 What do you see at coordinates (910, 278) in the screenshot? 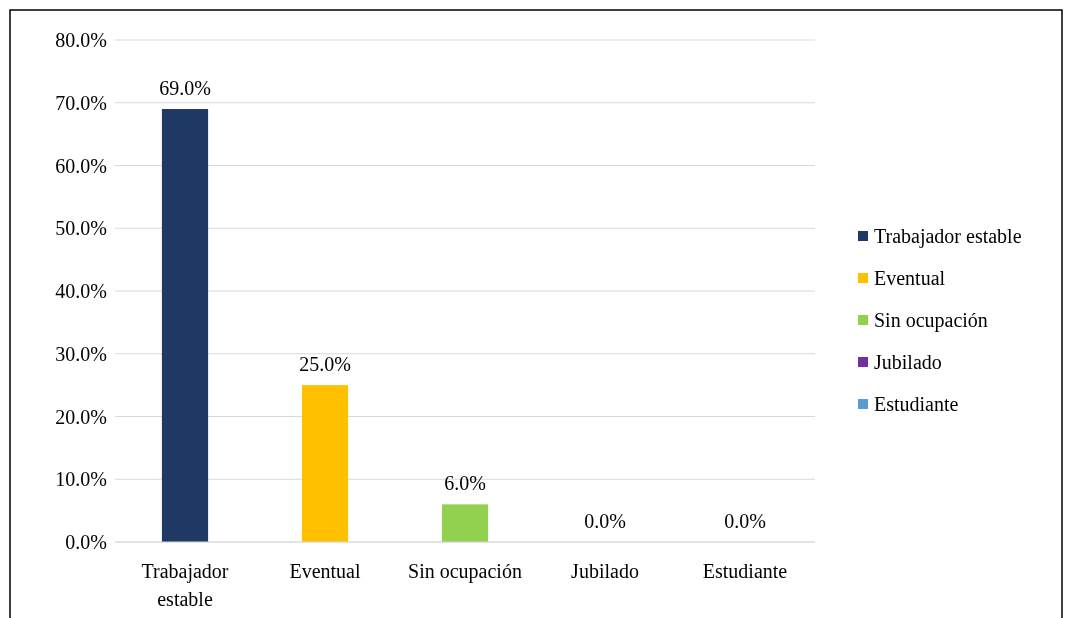
I see `legend-label: Eventual` at bounding box center [910, 278].